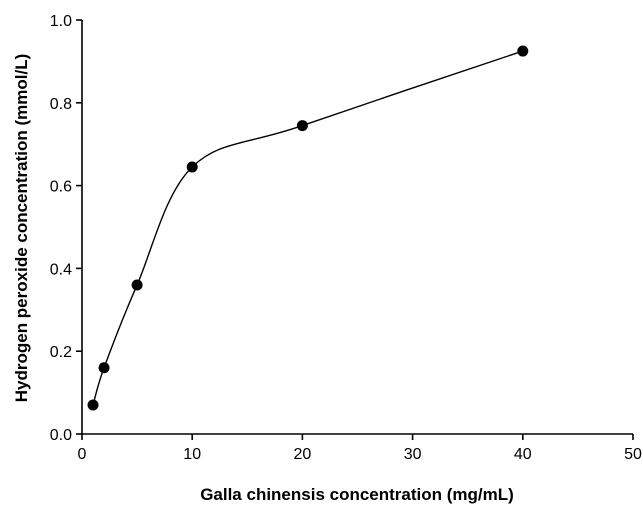 The width and height of the screenshot is (643, 509). What do you see at coordinates (523, 454) in the screenshot?
I see `x-tick-label: 40` at bounding box center [523, 454].